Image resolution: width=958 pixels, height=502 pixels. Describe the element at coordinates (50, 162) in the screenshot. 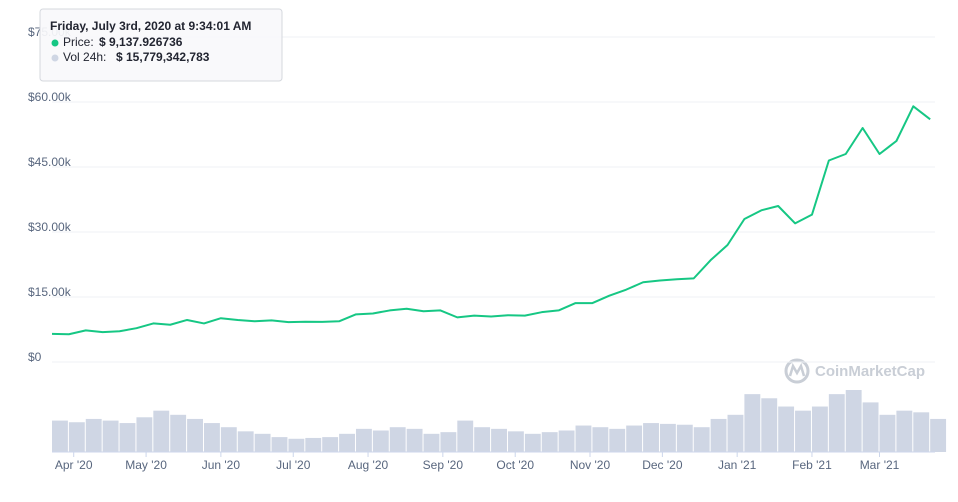

I see `y-tick-label: $45.00k` at that location.